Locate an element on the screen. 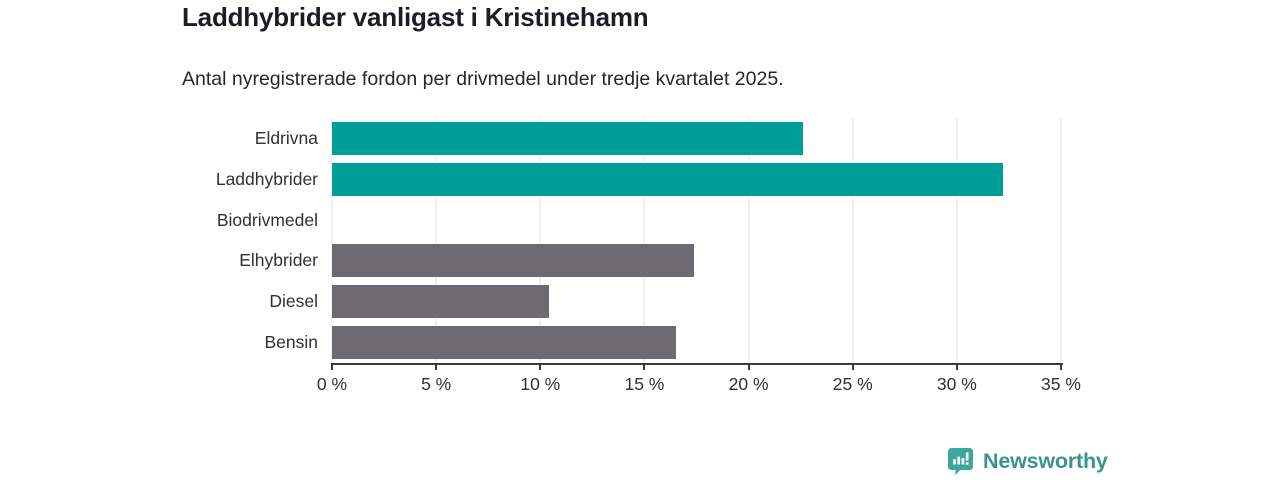 The image size is (1280, 480). bar-elhybrider is located at coordinates (513, 261).